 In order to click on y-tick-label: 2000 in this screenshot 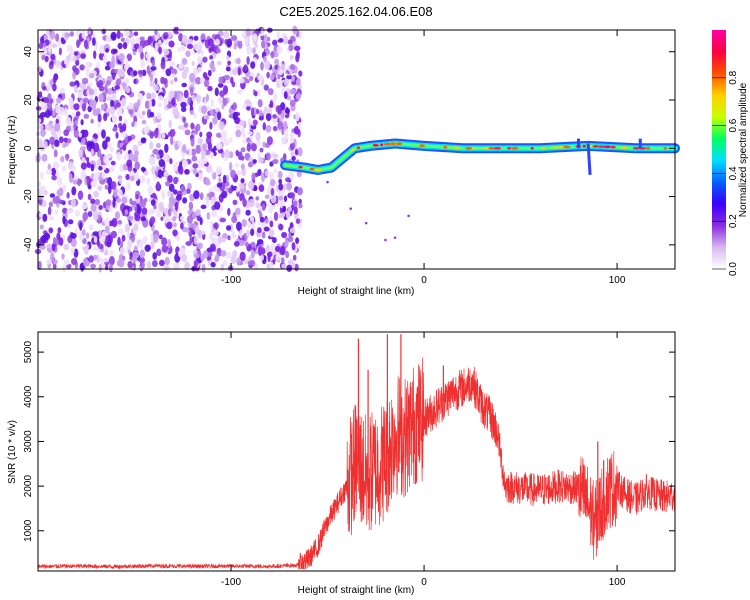, I will do `click(28, 486)`.